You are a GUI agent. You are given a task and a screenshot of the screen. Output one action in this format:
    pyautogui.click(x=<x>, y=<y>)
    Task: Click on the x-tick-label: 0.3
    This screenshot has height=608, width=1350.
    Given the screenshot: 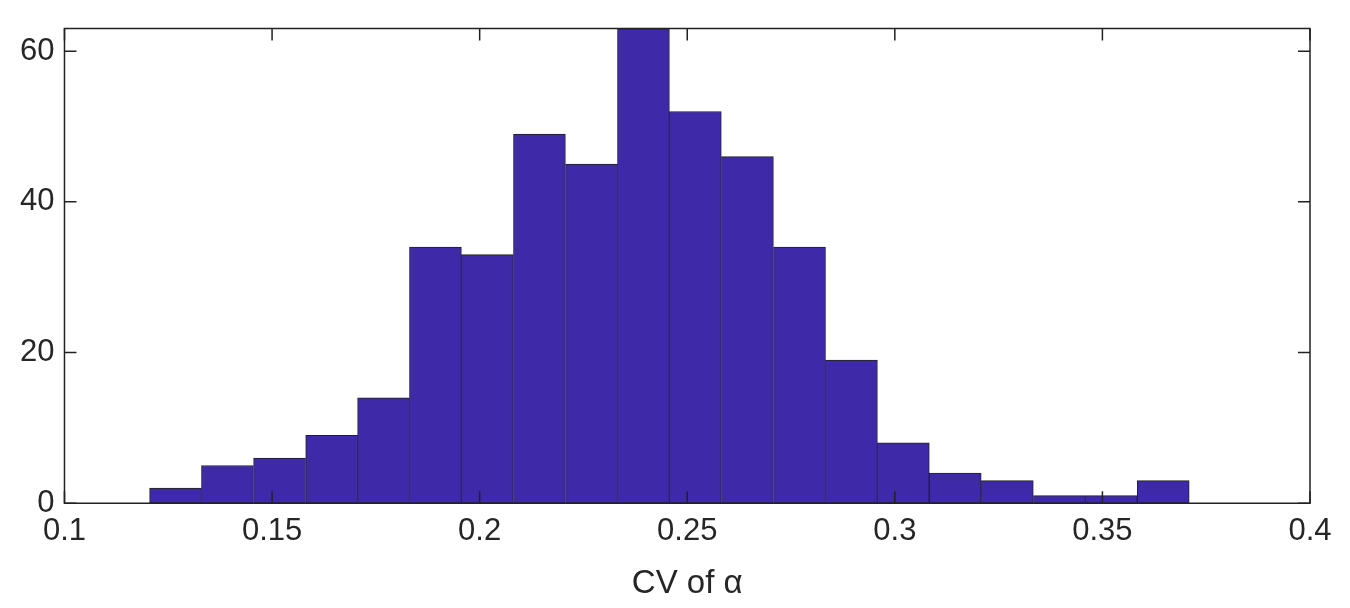 What is the action you would take?
    pyautogui.click(x=895, y=530)
    